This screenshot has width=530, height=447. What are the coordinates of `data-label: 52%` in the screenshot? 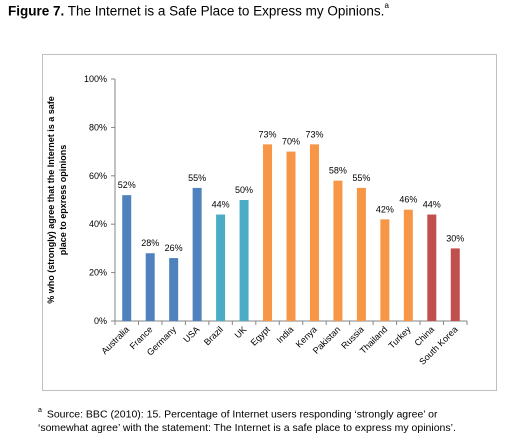 It's located at (127, 185).